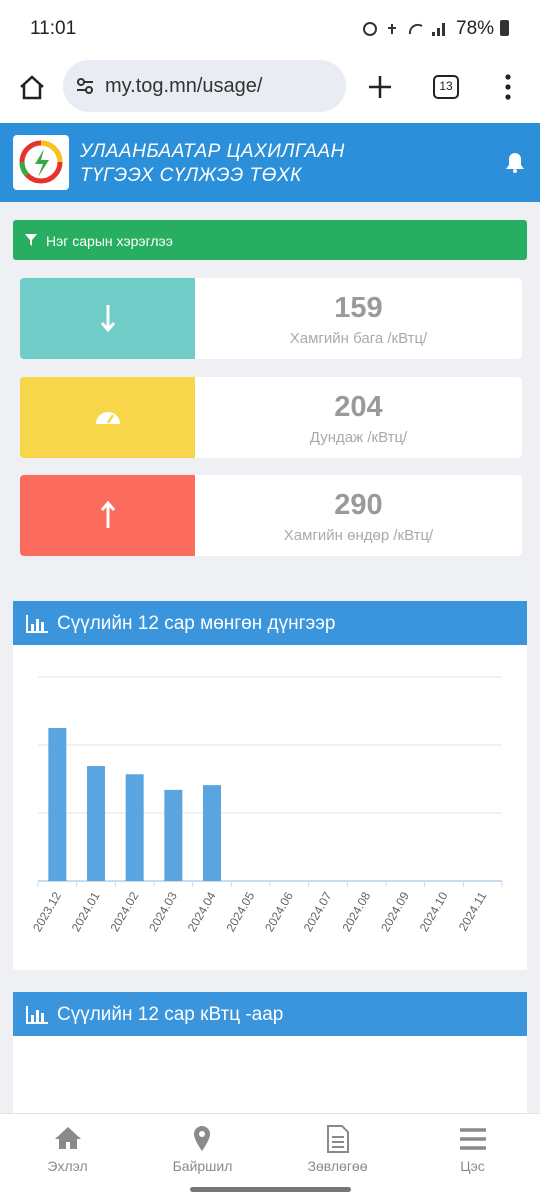 Image resolution: width=540 pixels, height=1200 pixels. Describe the element at coordinates (358, 407) in the screenshot. I see `stat-value: 204` at that location.